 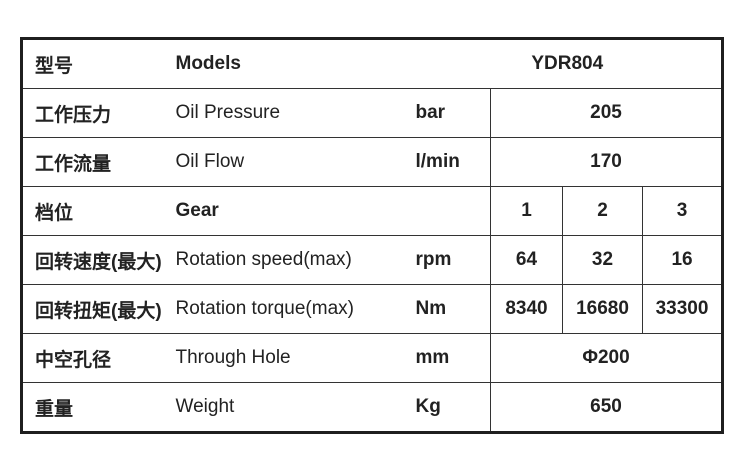 I want to click on unit-oil-flow: l/min, so click(x=452, y=162).